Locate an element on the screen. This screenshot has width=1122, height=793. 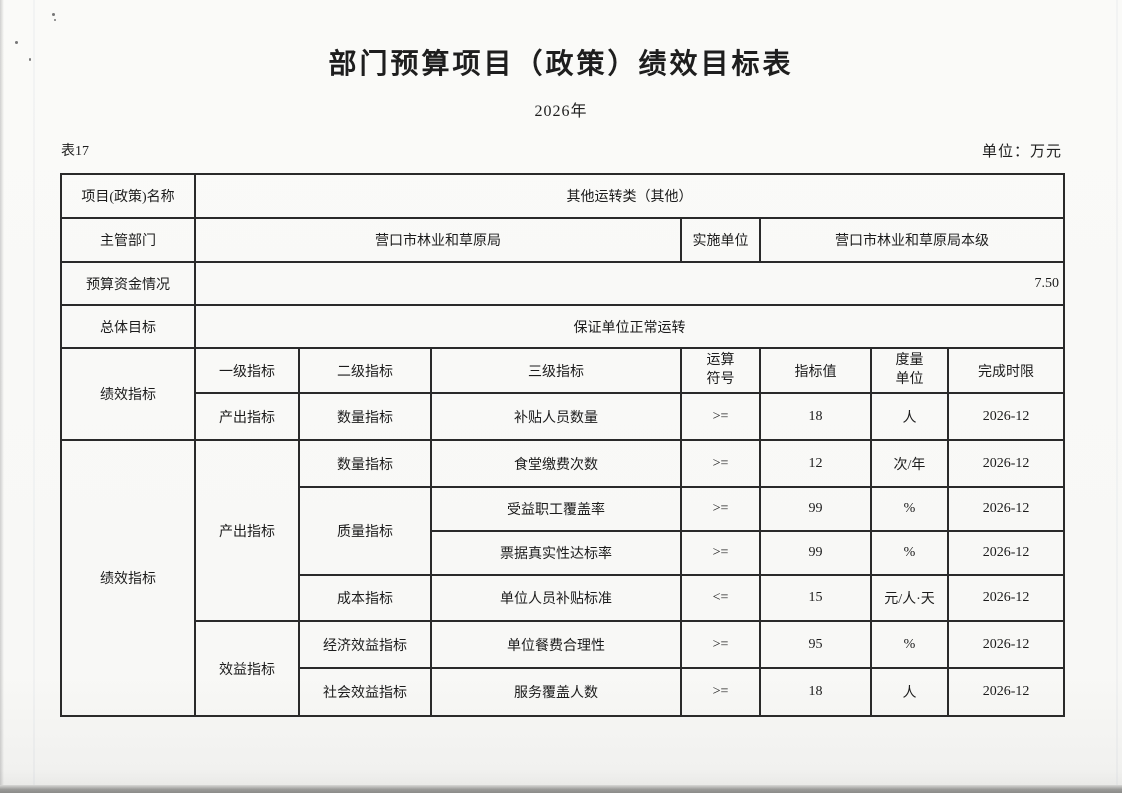
operator-value: <= is located at coordinates (720, 598).